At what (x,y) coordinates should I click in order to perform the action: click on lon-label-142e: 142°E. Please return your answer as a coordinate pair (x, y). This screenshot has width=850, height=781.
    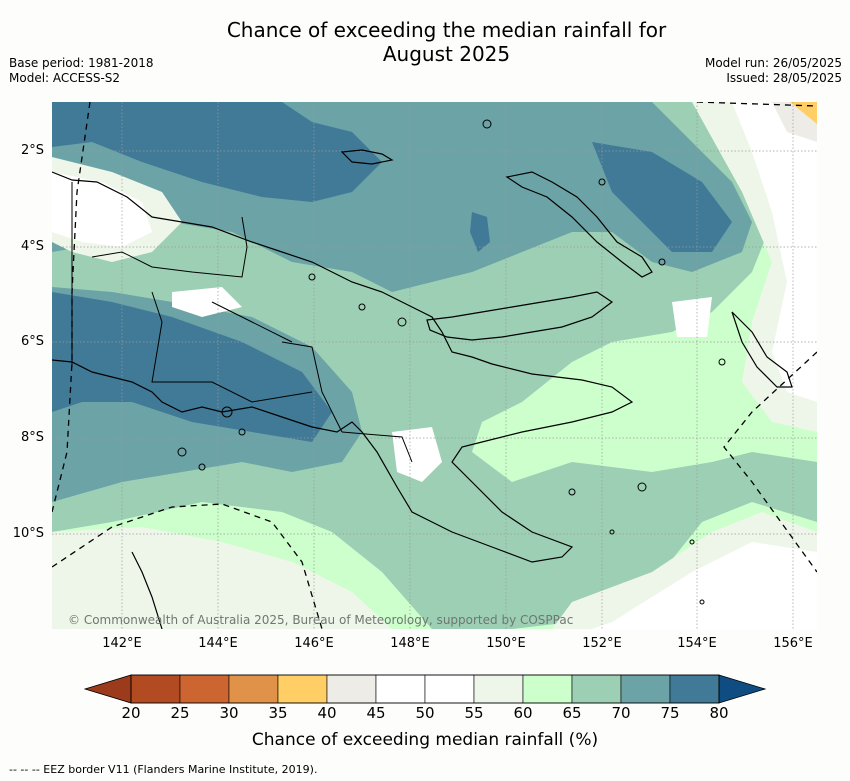
    Looking at the image, I should click on (122, 643).